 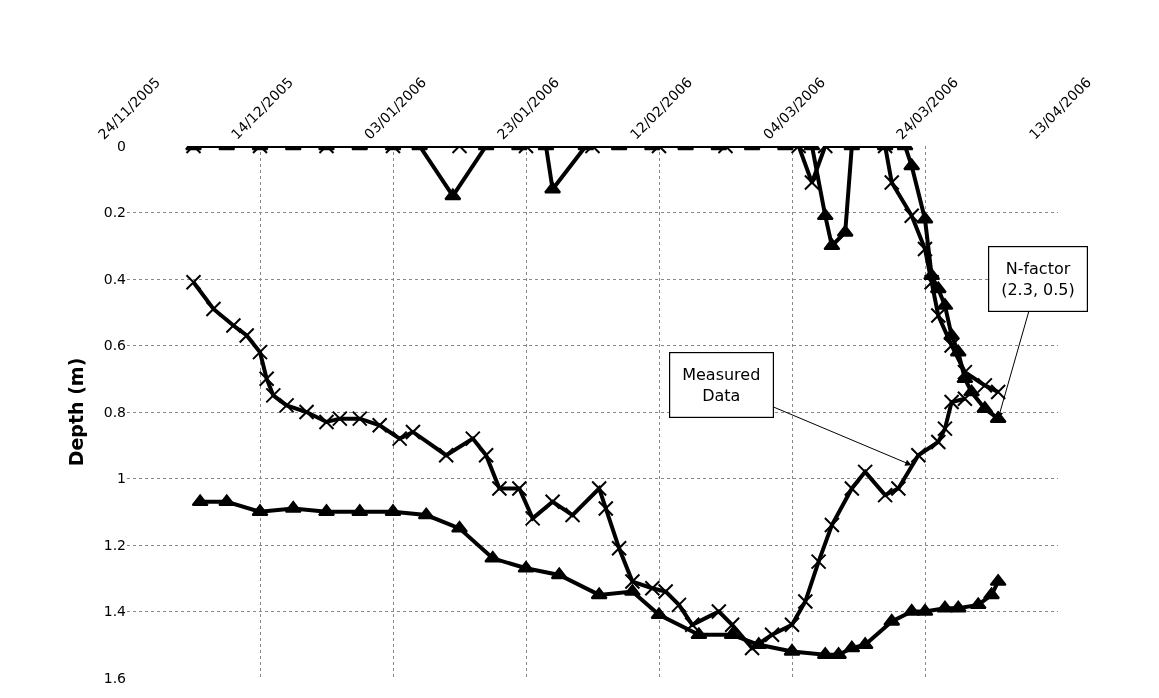 I want to click on annotation: Measured Data, so click(x=721, y=385).